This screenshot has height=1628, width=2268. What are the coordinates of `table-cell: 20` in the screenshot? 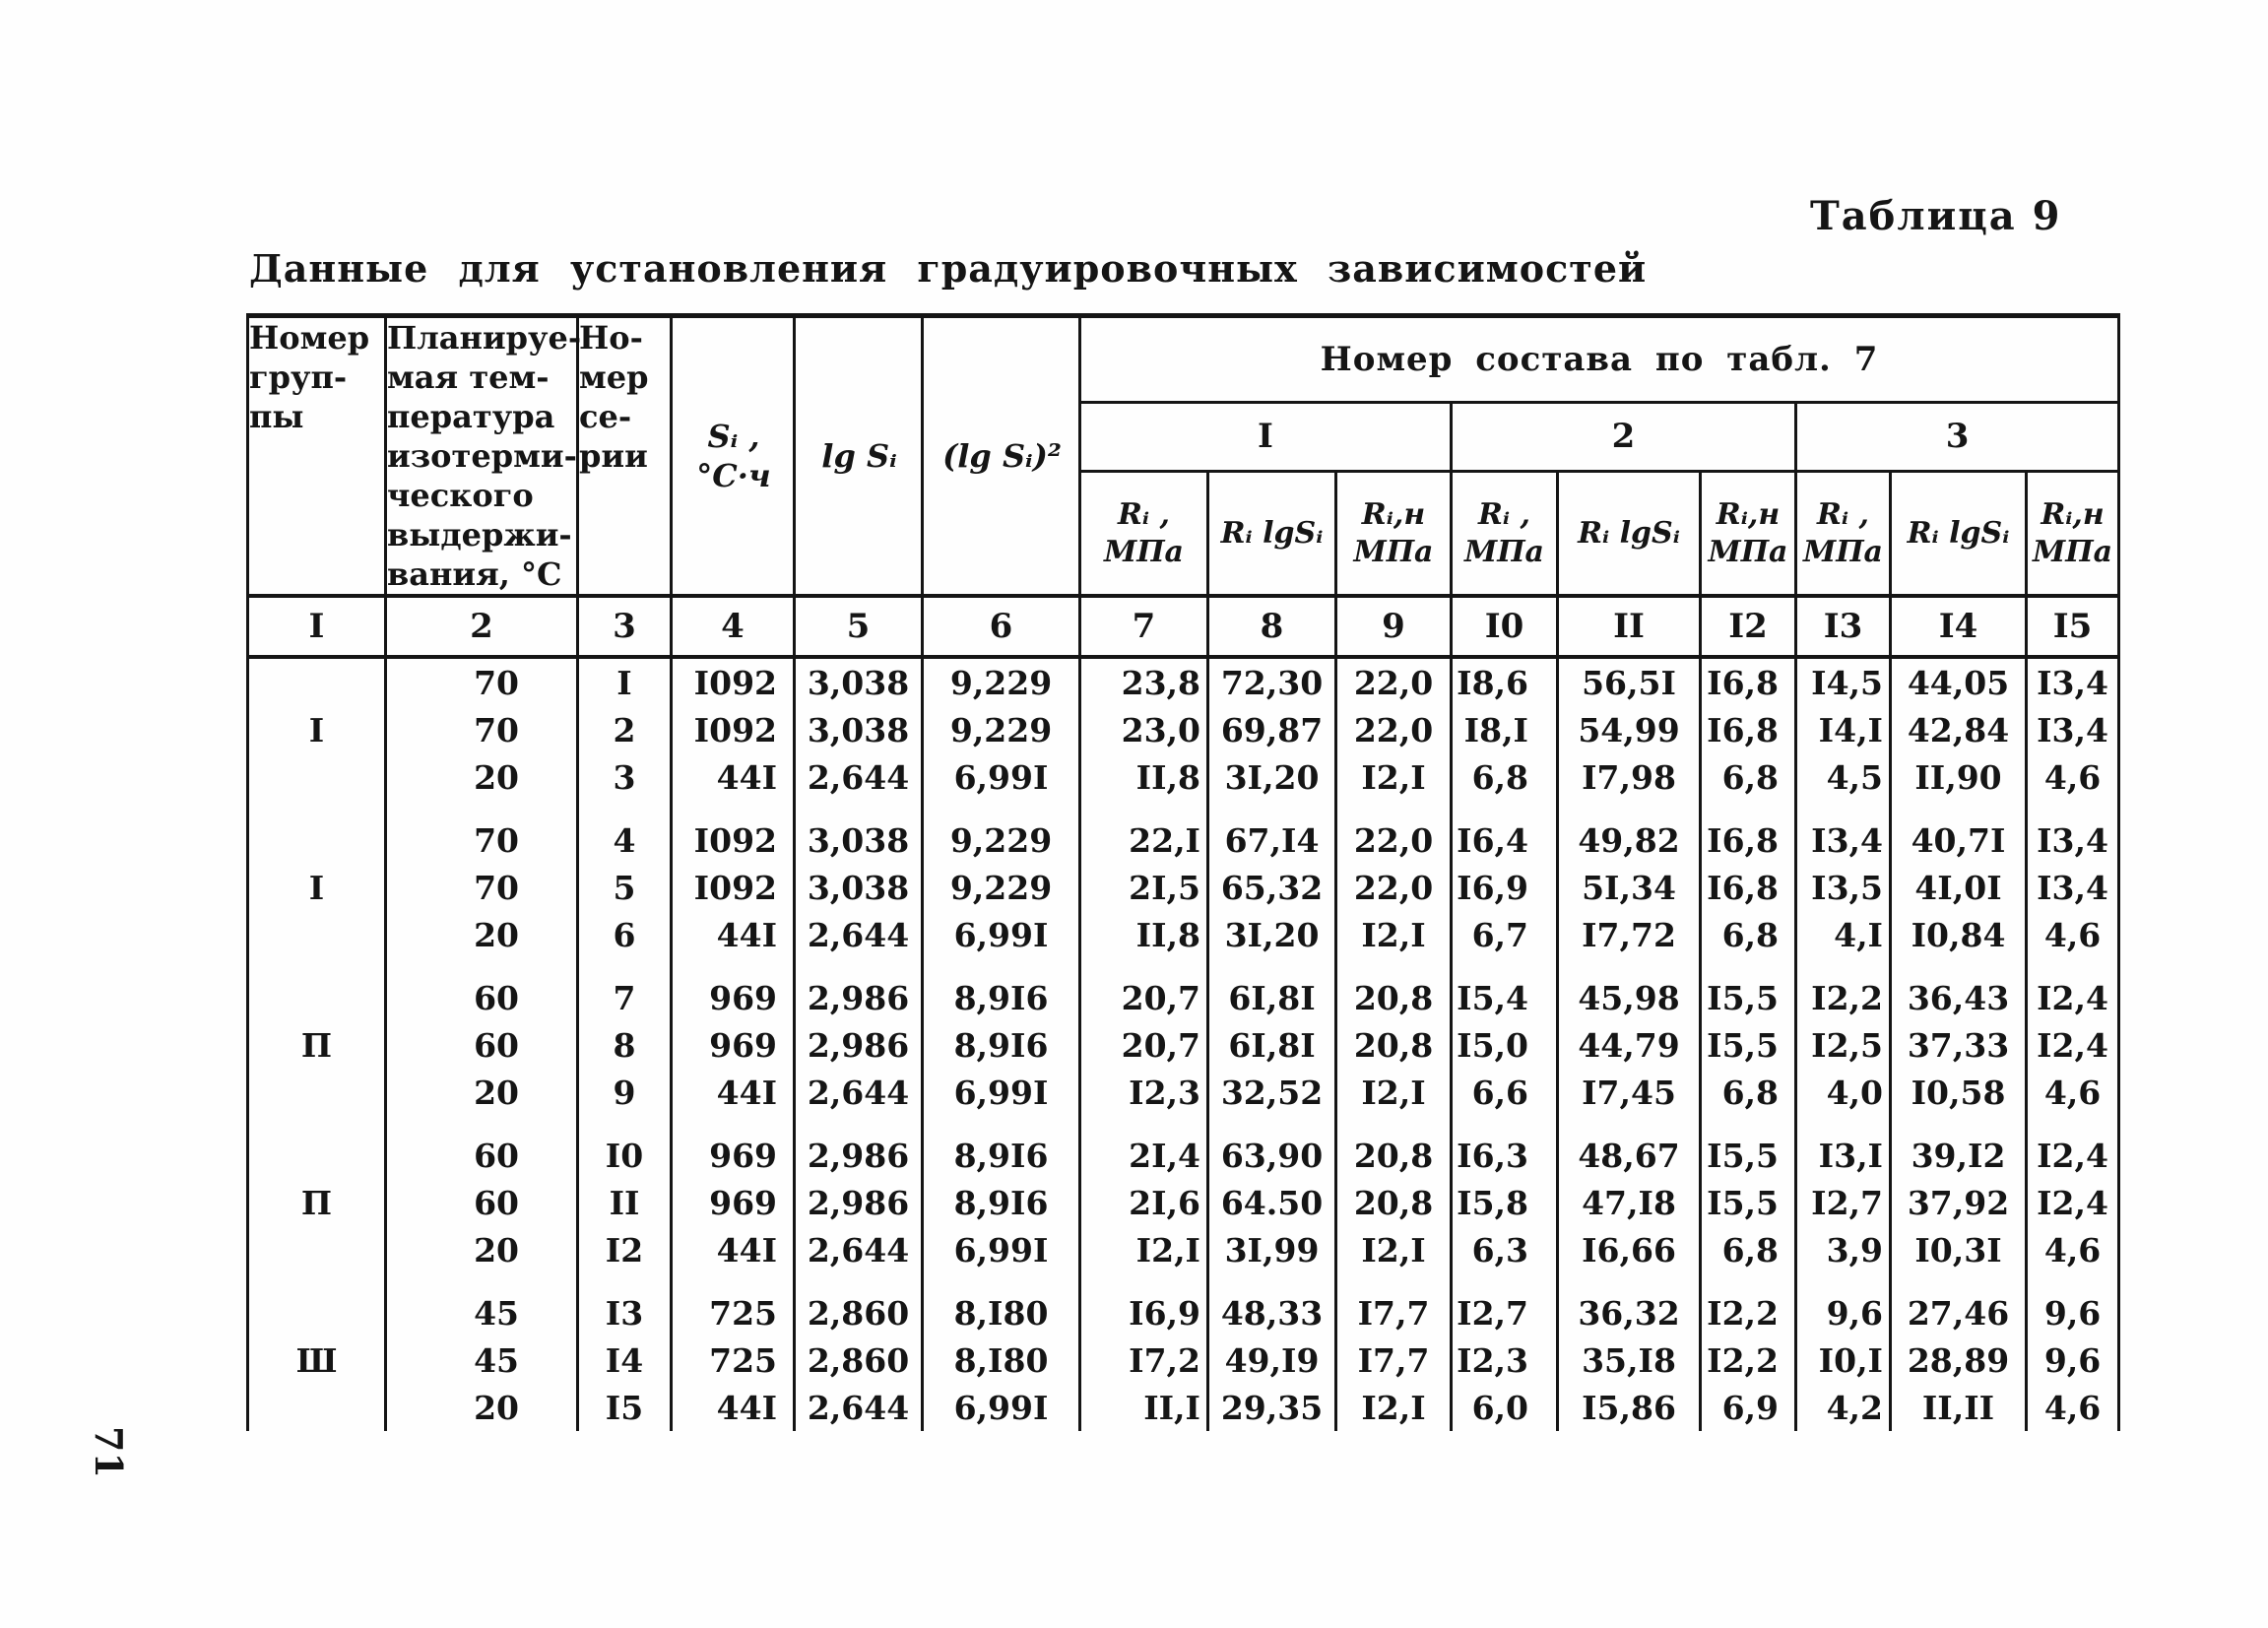 It's located at (482, 1092).